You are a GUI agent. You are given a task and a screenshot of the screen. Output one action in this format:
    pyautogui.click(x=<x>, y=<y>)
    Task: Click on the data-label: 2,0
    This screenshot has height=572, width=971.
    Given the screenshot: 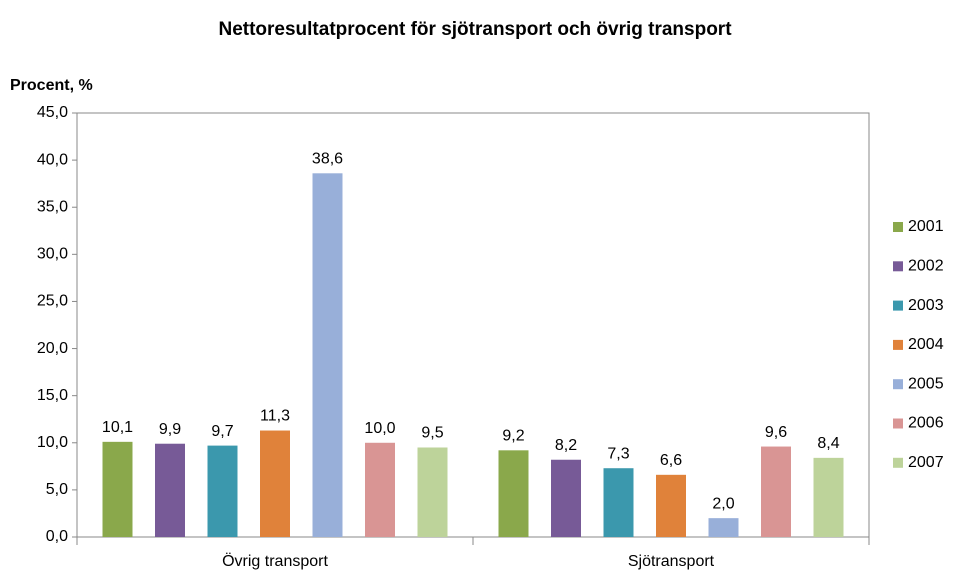 What is the action you would take?
    pyautogui.click(x=723, y=503)
    